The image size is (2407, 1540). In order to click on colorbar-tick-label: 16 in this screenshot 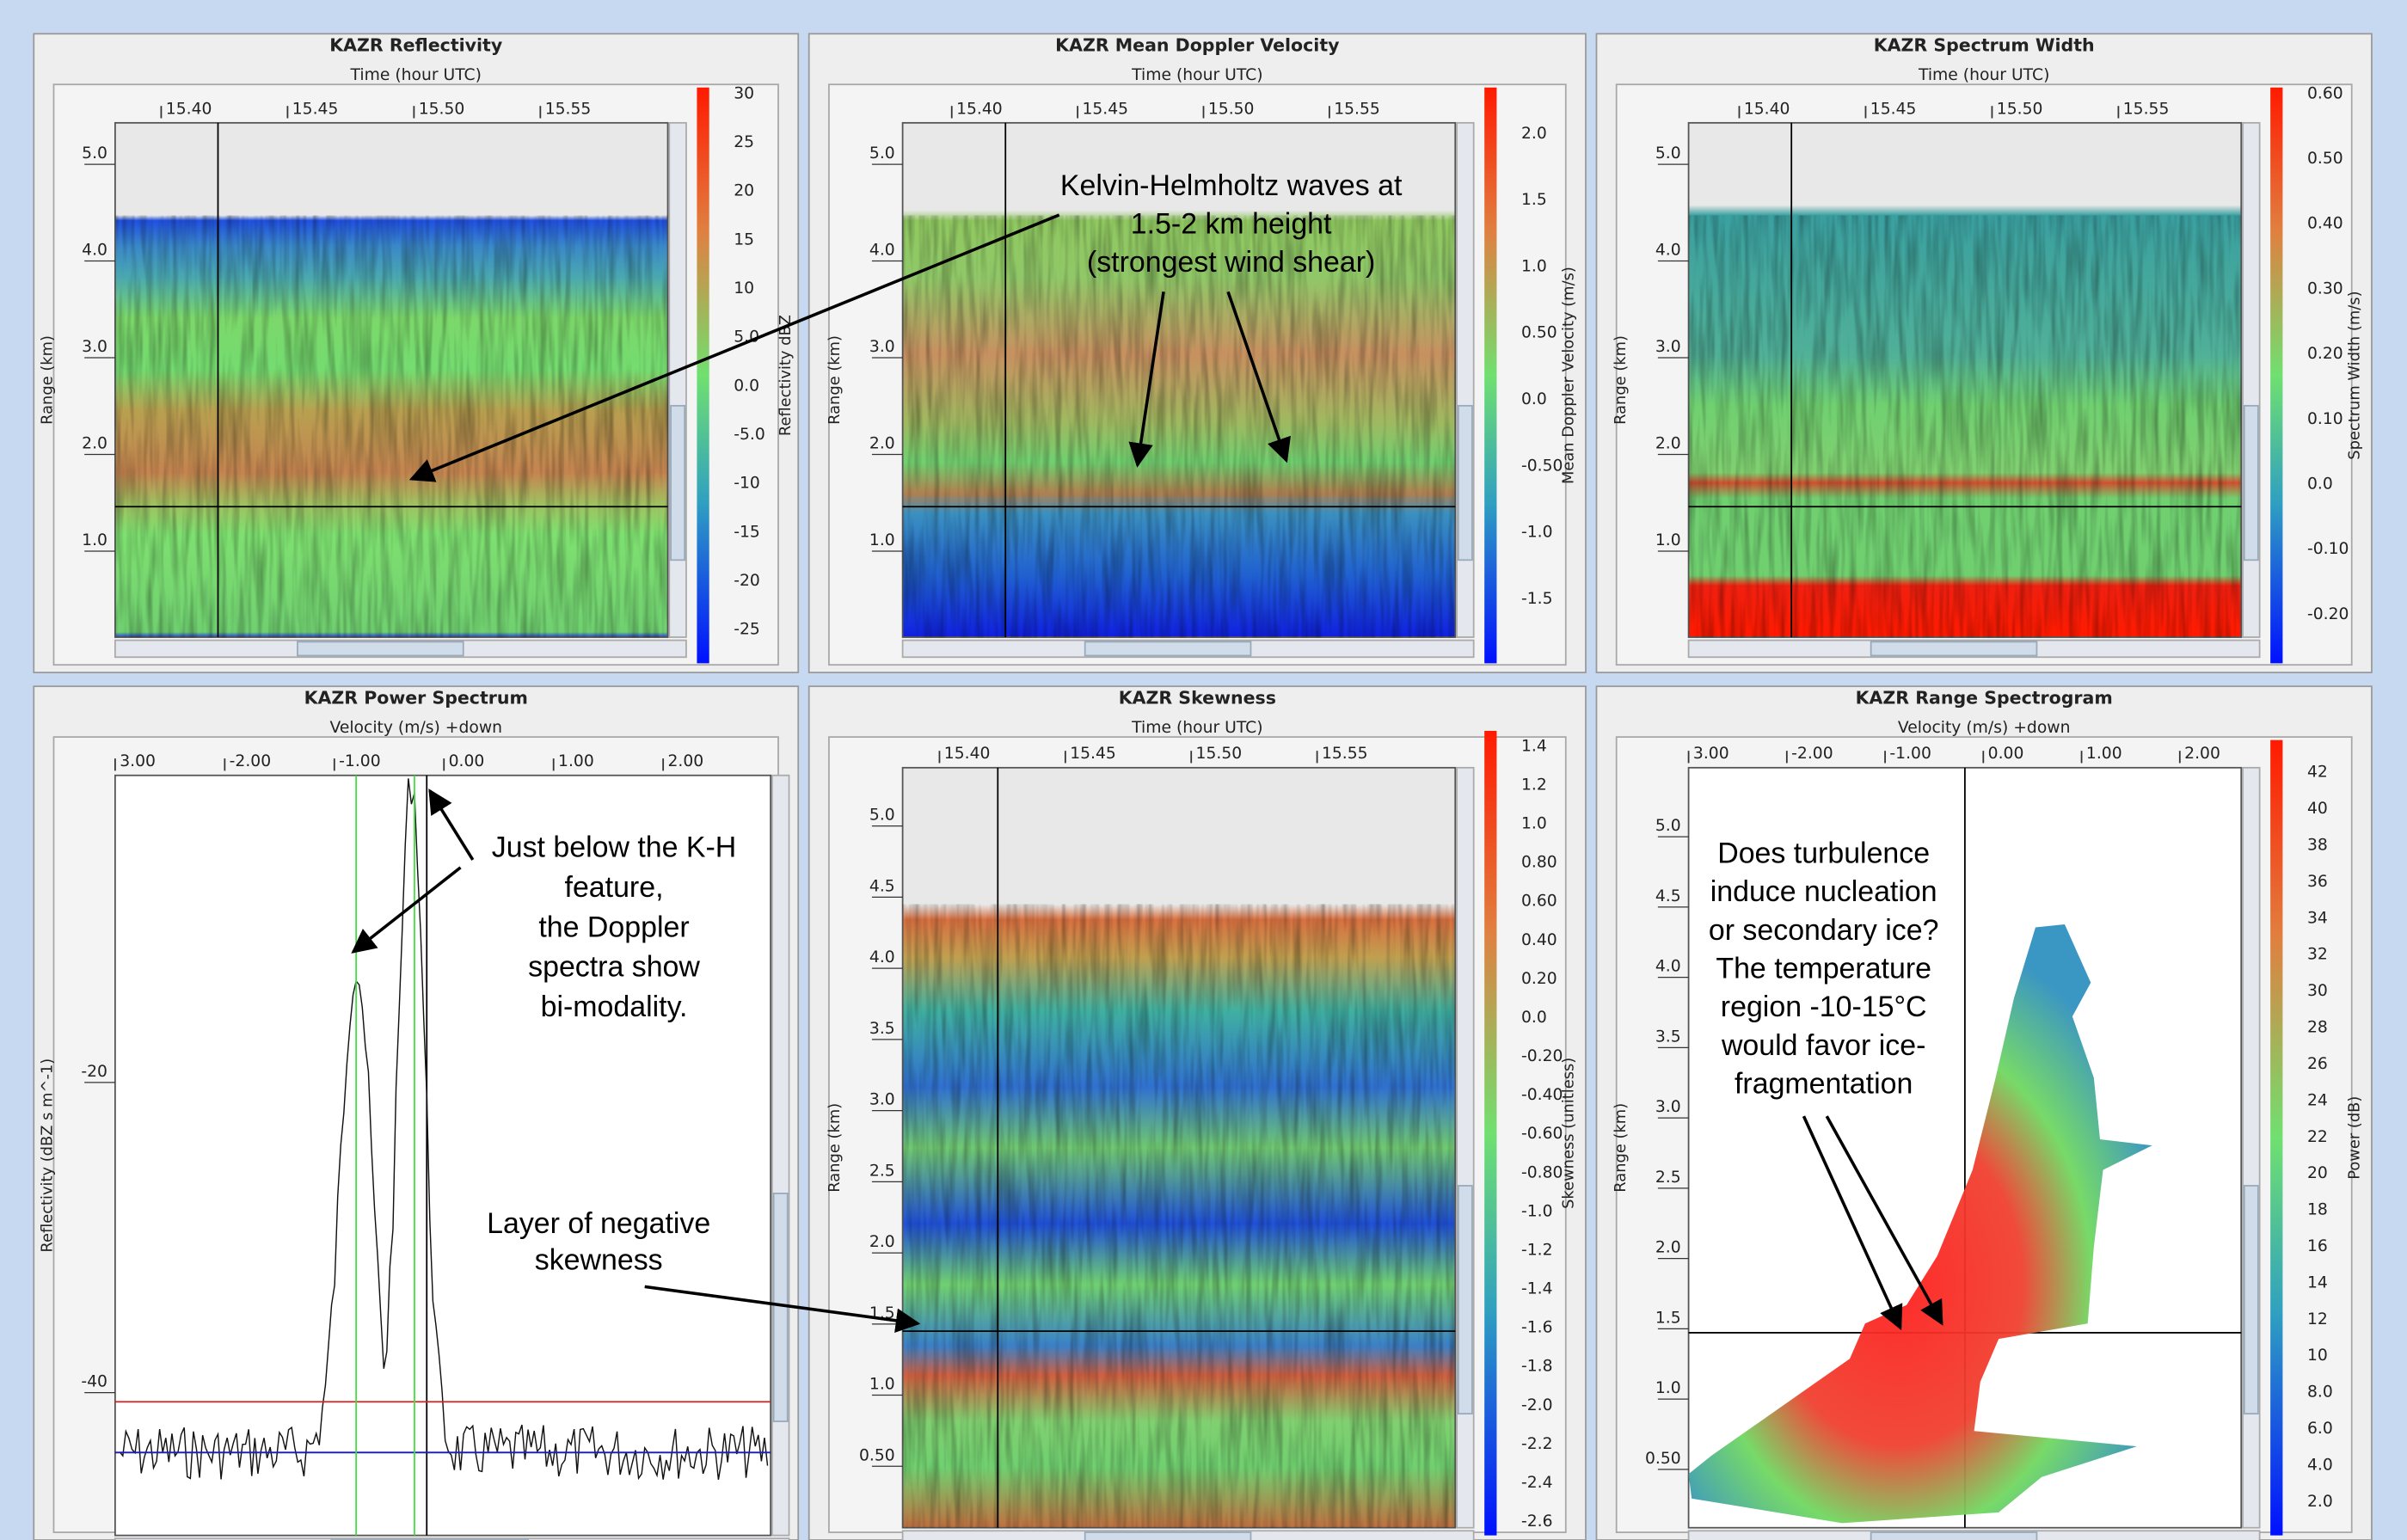, I will do `click(2317, 1246)`.